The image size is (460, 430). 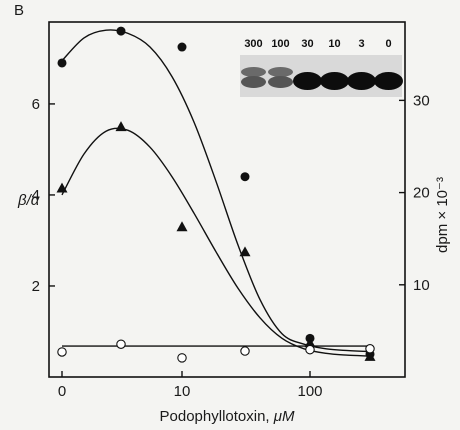 I want to click on y-left-tick-label: 6, so click(x=36, y=104).